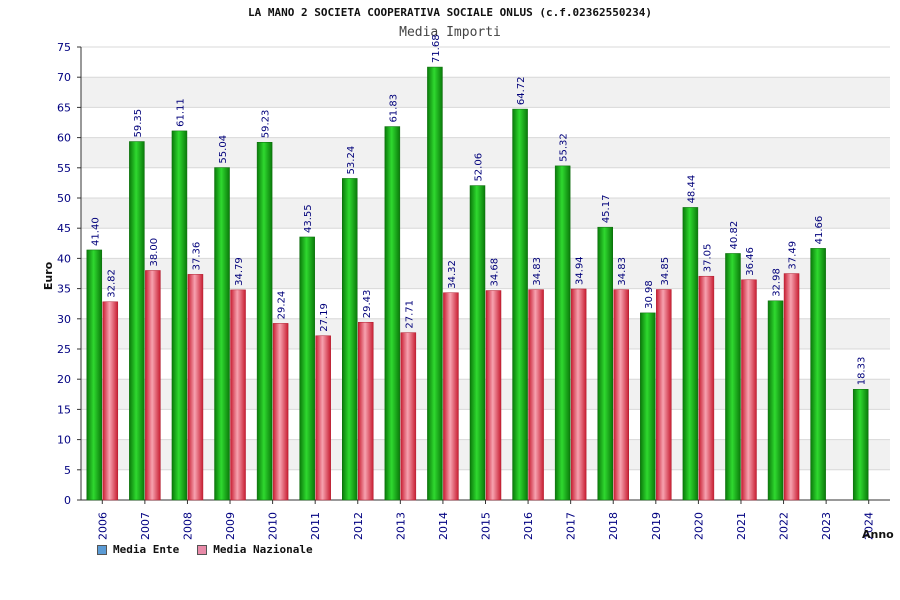  I want to click on x-axis-title: Anno, so click(878, 534).